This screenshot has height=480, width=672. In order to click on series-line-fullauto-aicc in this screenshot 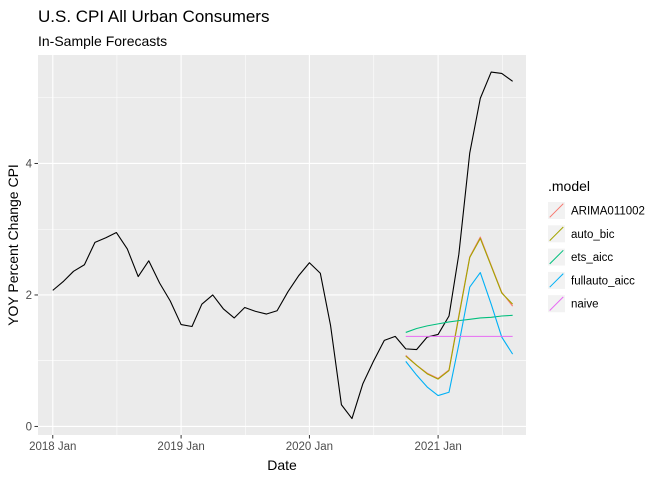, I will do `click(459, 334)`.